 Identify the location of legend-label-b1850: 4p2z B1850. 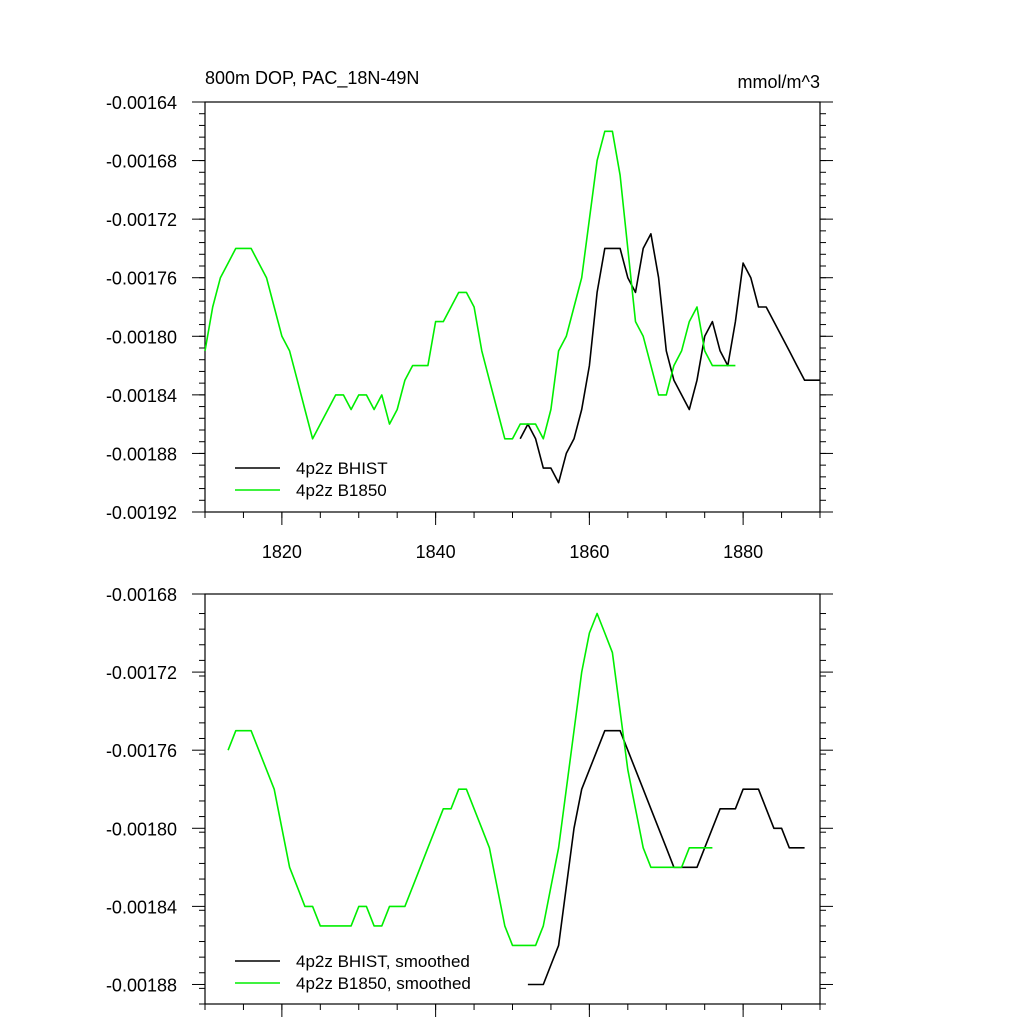
(341, 490).